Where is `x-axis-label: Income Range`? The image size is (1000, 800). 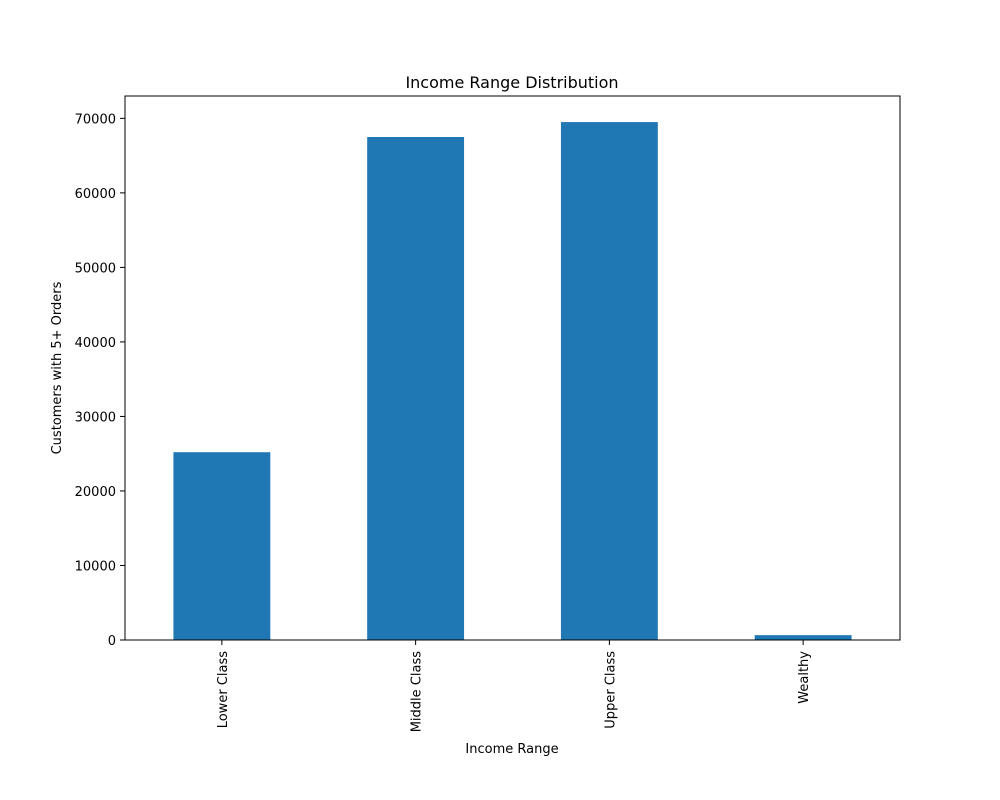 x-axis-label: Income Range is located at coordinates (511, 749).